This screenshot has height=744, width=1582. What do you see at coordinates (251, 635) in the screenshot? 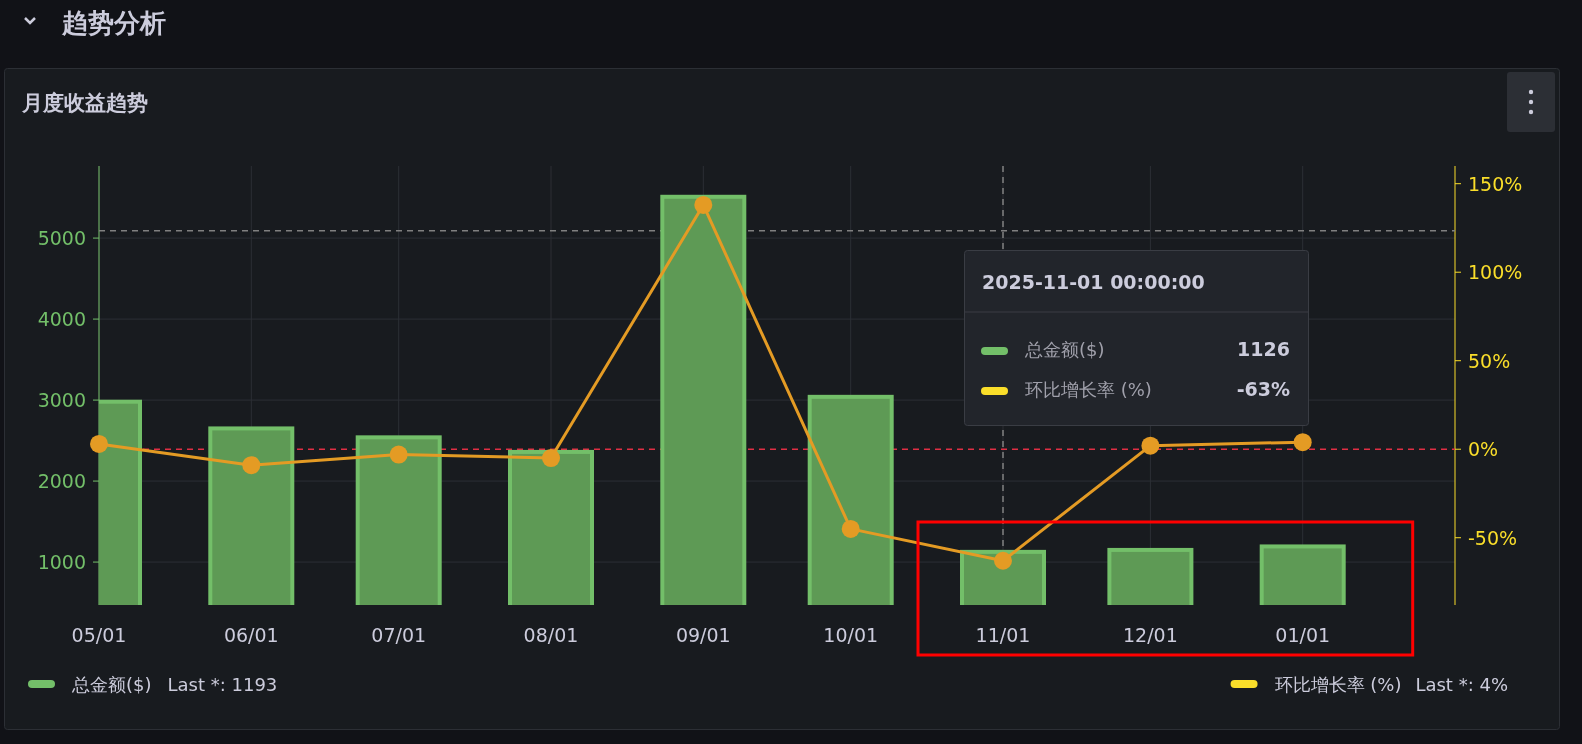
I see `x-tick-label: 06/01` at bounding box center [251, 635].